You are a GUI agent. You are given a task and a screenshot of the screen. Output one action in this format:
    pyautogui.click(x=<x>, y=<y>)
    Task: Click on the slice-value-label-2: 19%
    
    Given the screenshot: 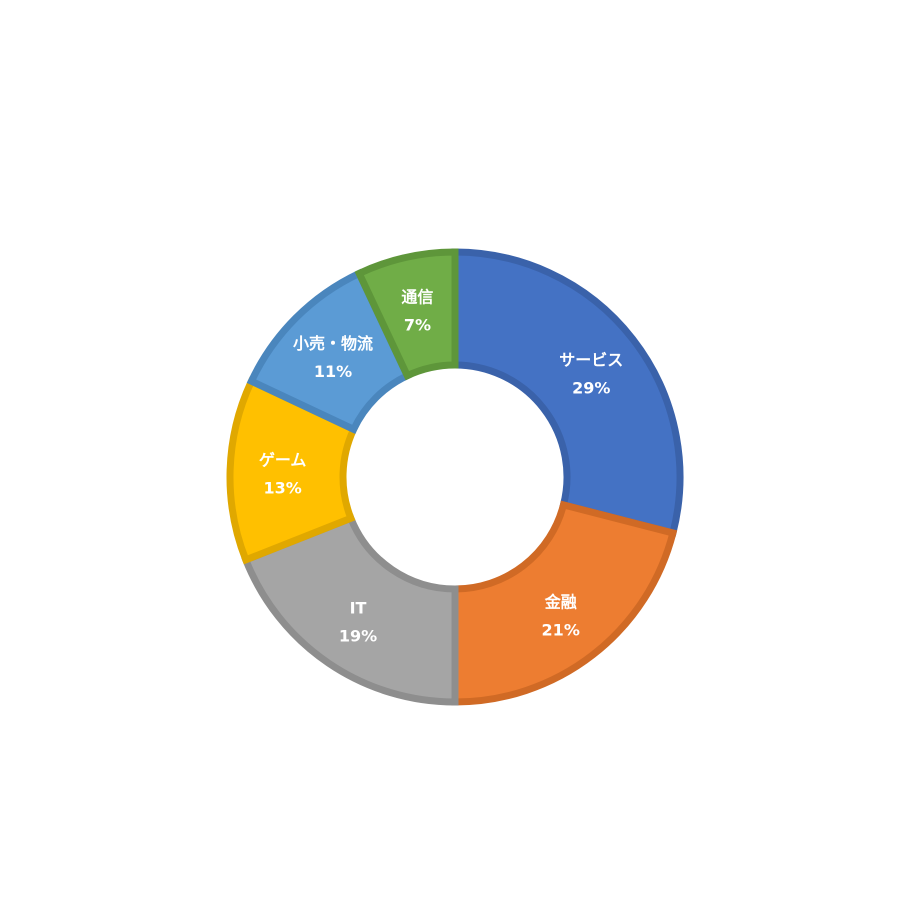 What is the action you would take?
    pyautogui.click(x=358, y=636)
    